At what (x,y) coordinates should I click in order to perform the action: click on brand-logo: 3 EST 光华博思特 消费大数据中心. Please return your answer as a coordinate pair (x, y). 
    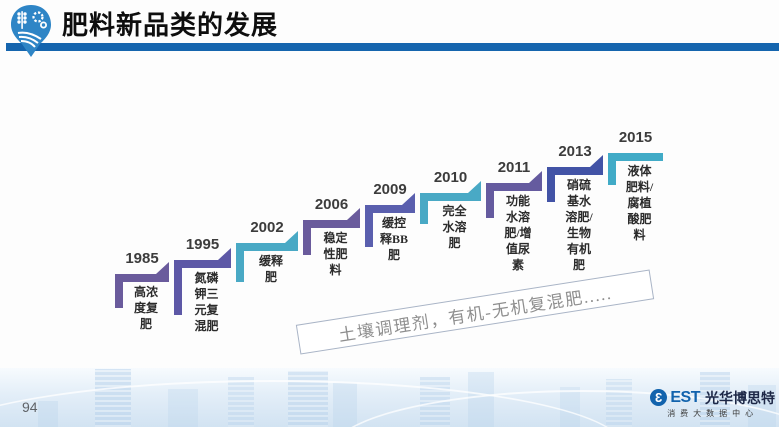
    Looking at the image, I should click on (712, 404).